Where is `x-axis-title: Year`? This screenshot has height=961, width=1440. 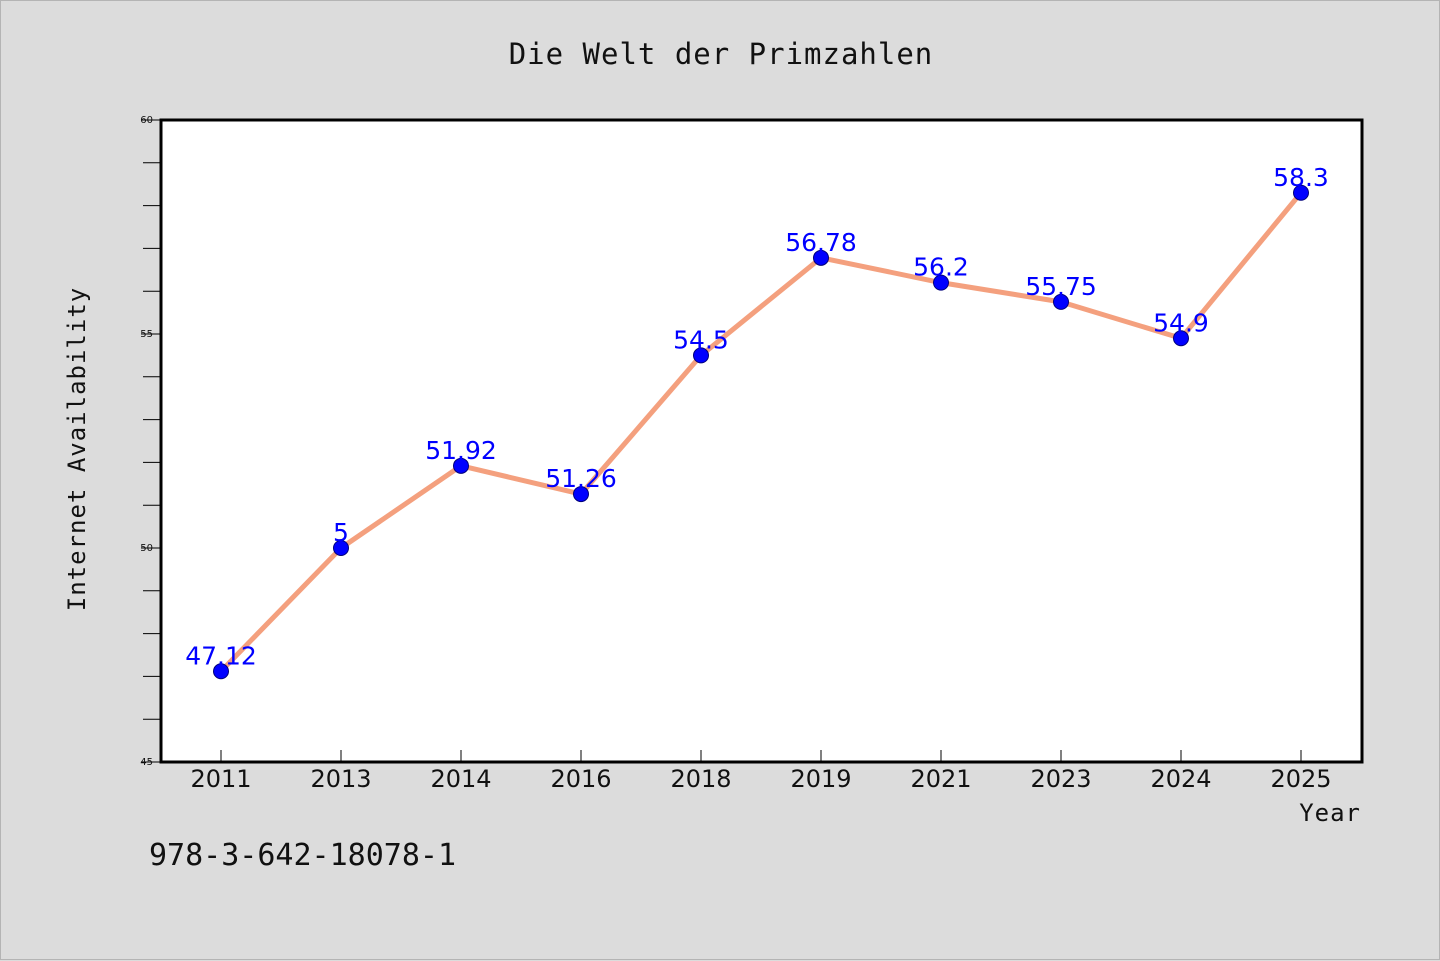 x-axis-title: Year is located at coordinates (1330, 813).